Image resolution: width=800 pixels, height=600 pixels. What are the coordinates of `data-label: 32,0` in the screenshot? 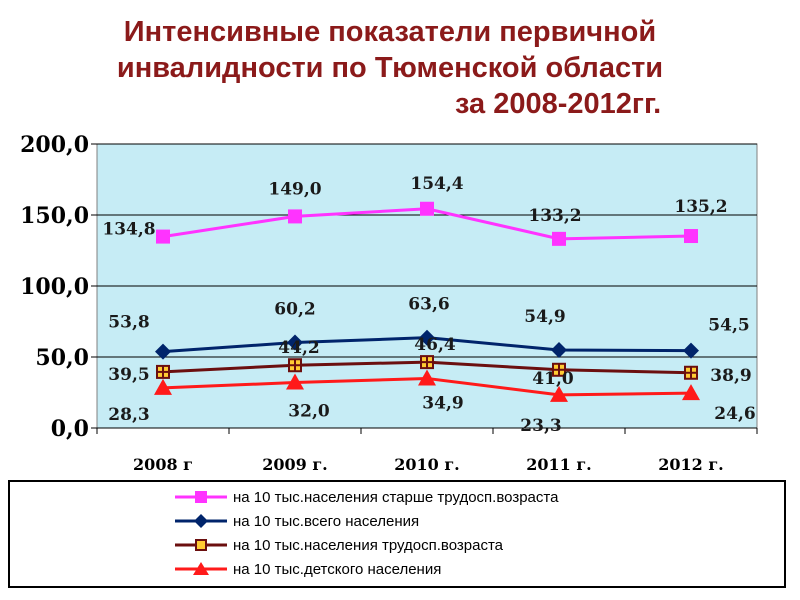 It's located at (309, 412).